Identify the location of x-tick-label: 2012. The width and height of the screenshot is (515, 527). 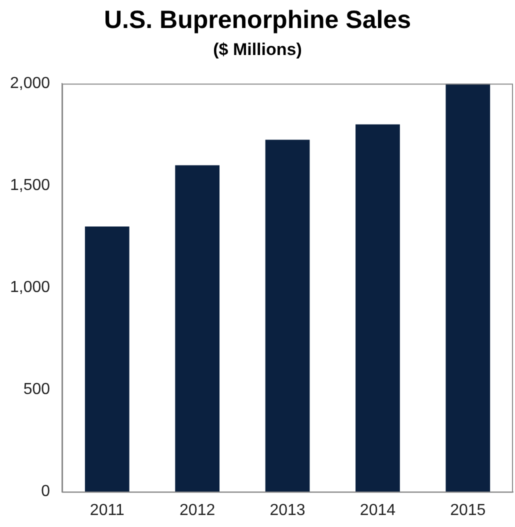
(198, 510).